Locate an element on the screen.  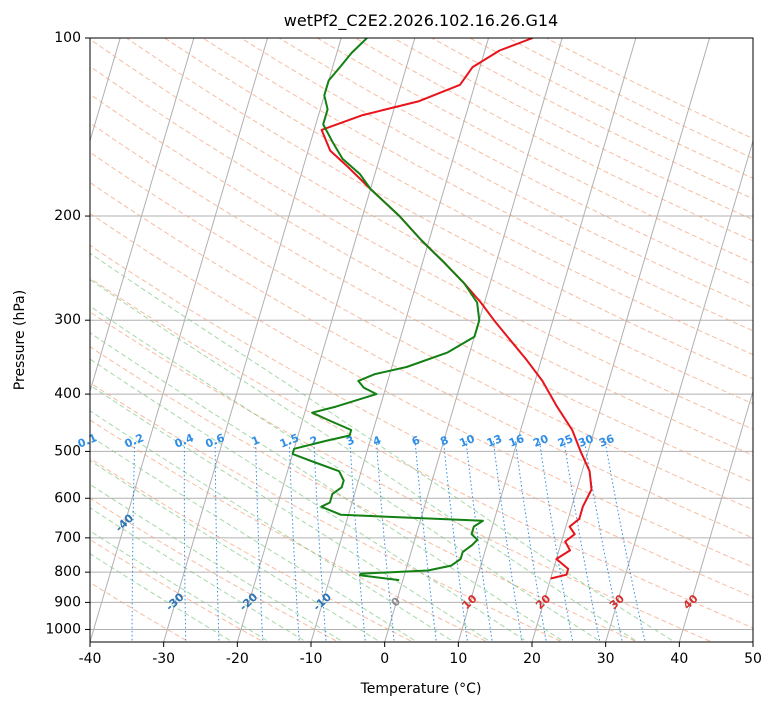
mixing-ratio-label: 1 is located at coordinates (256, 440).